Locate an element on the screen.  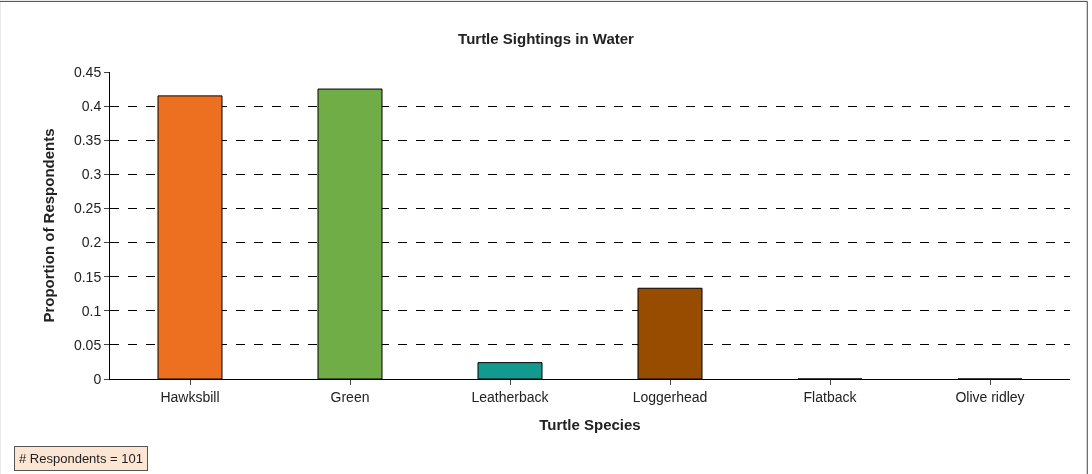
x-tick-label: Olive ridley is located at coordinates (990, 396).